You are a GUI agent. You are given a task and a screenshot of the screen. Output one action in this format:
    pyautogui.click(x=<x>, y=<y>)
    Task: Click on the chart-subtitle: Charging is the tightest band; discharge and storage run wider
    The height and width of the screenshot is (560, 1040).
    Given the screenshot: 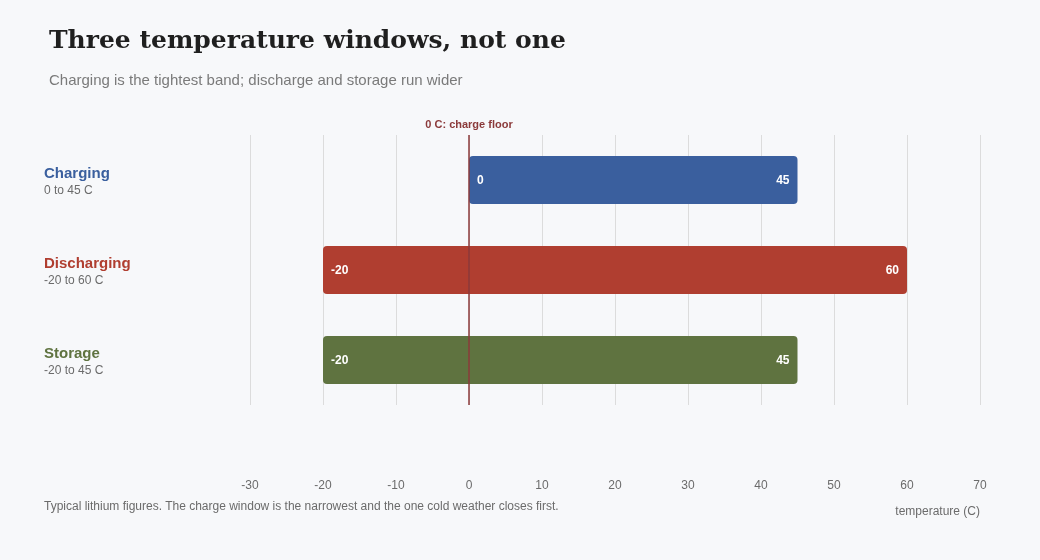 What is the action you would take?
    pyautogui.click(x=256, y=79)
    